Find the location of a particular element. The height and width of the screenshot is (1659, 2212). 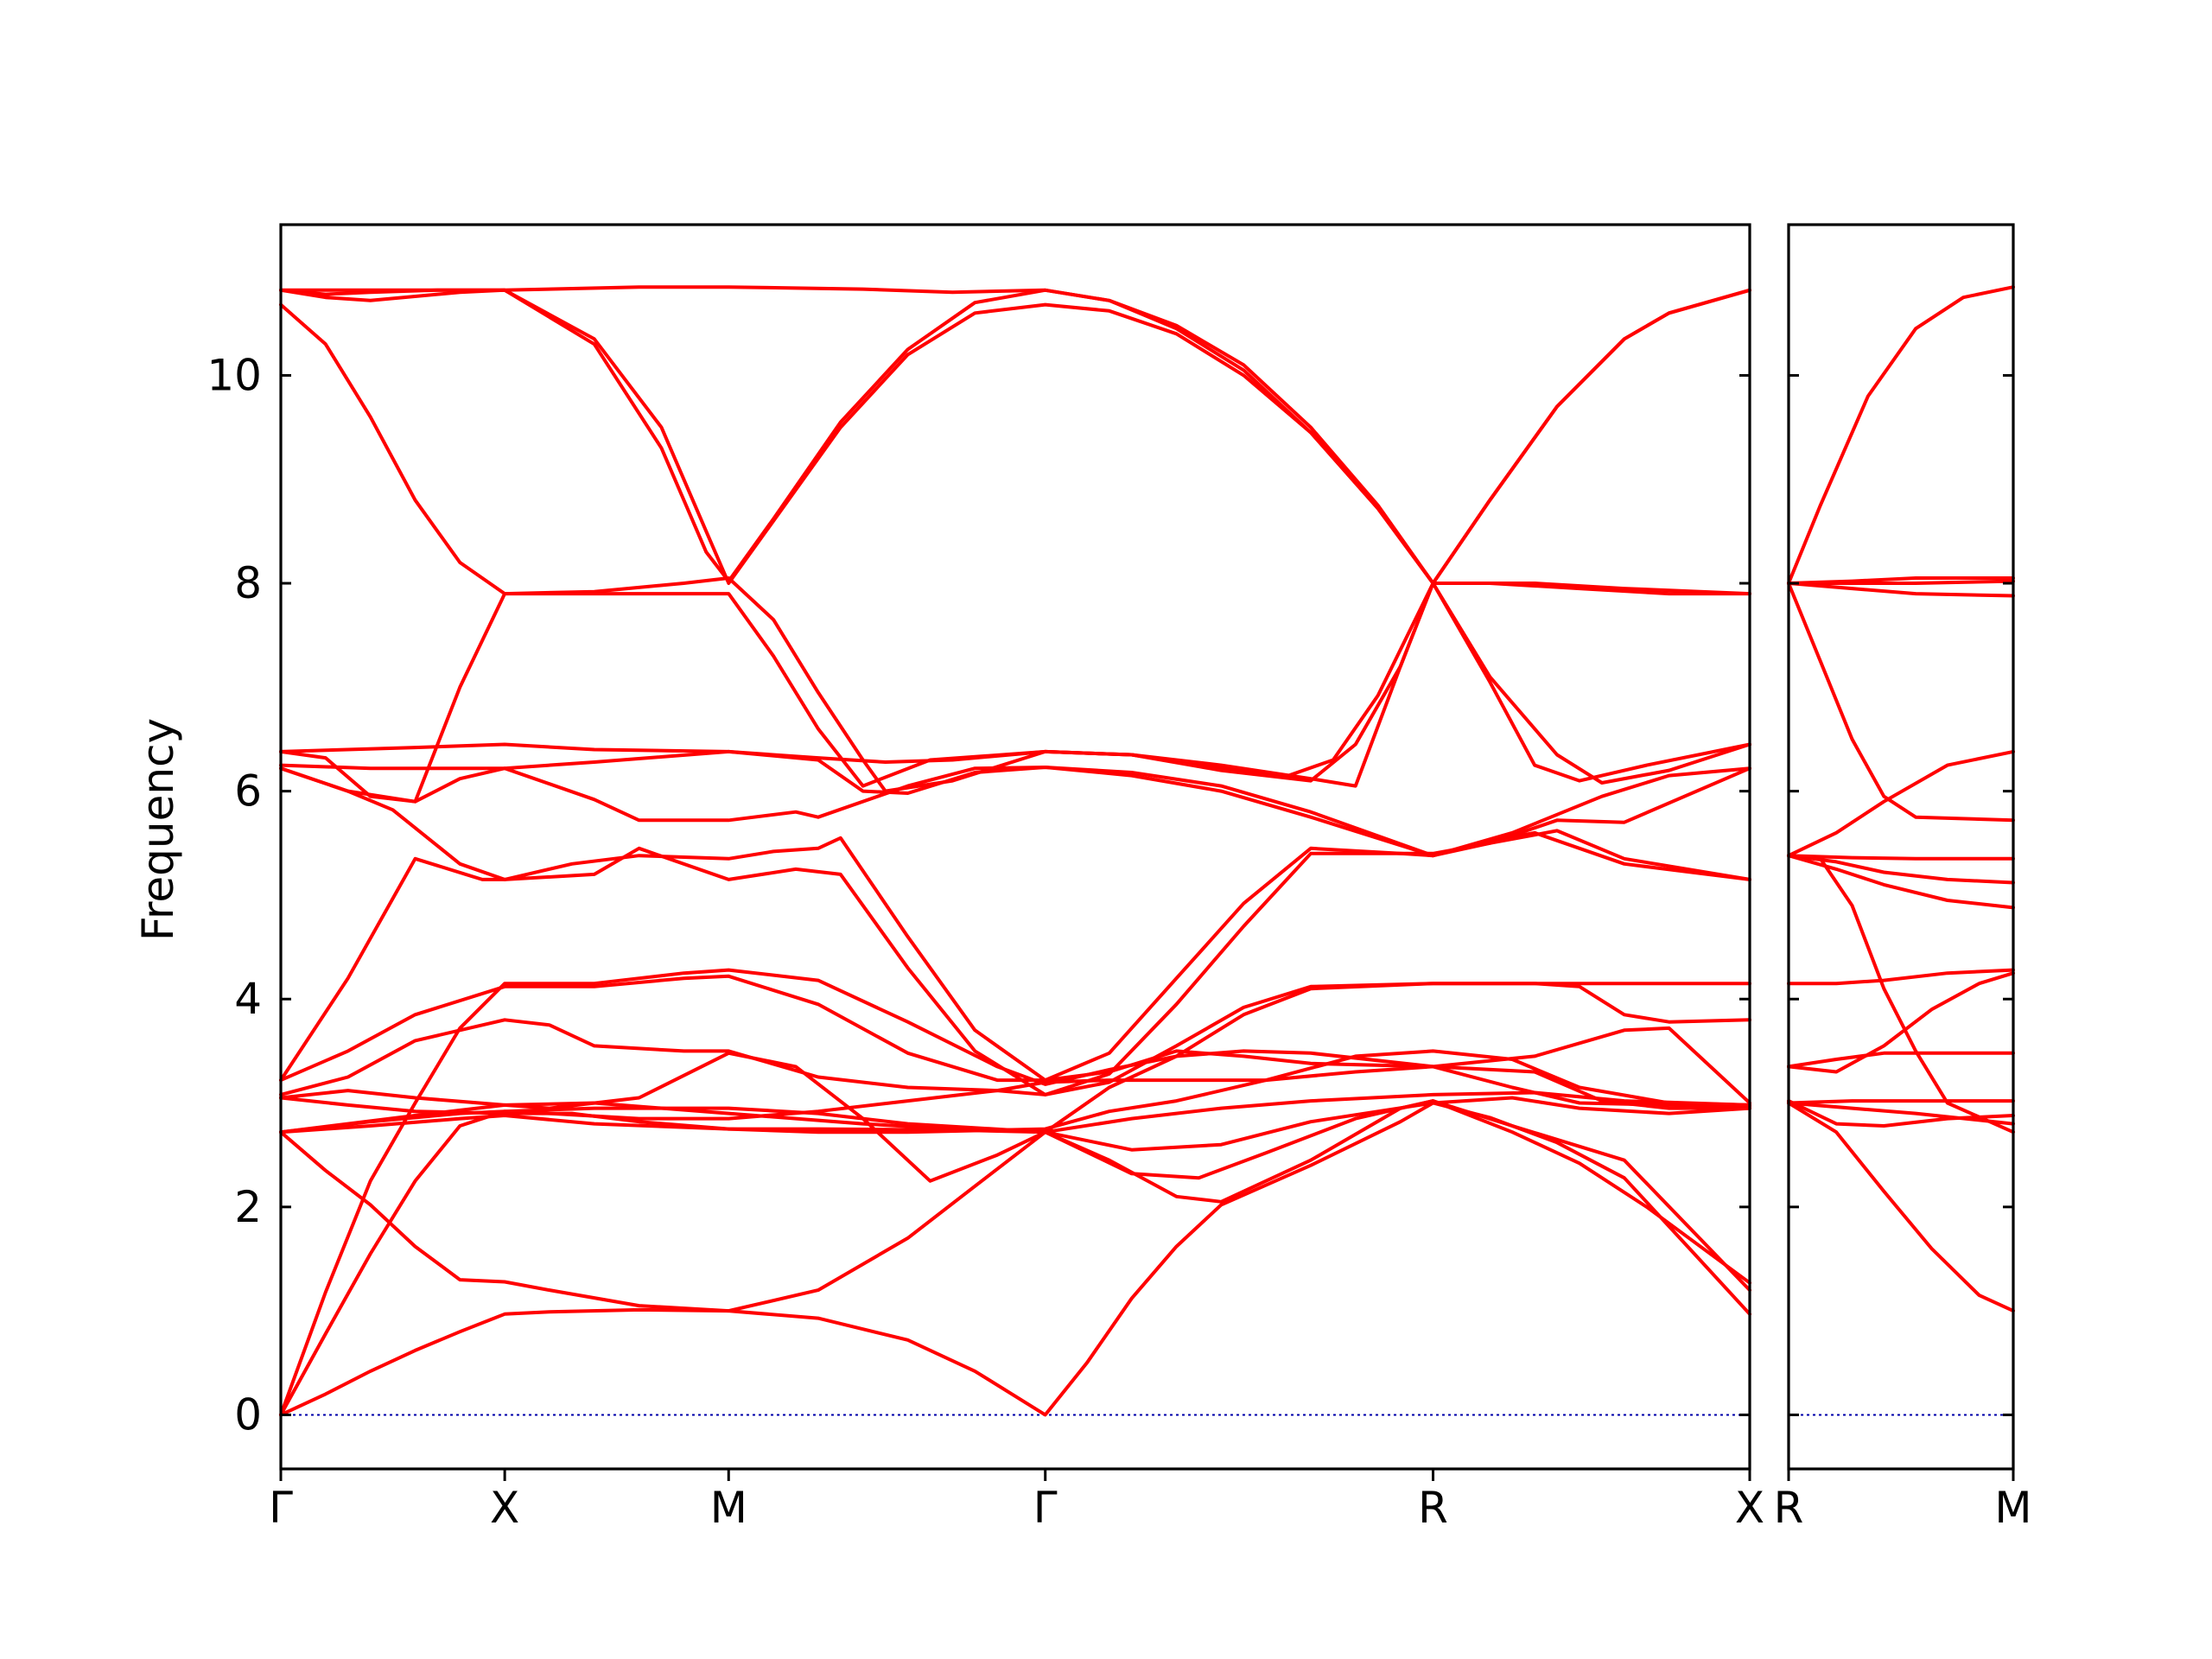

y-axis-title: Frequency is located at coordinates (158, 829).